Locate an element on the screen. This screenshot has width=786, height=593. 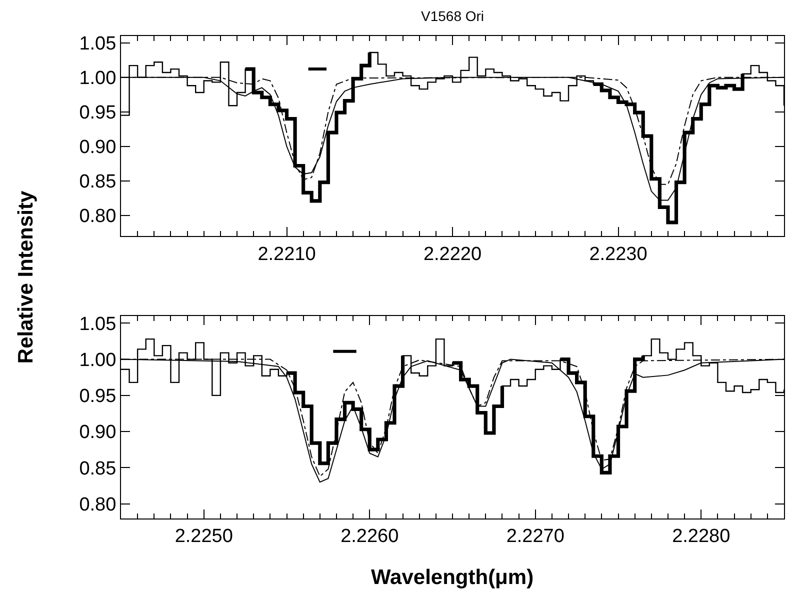
x-tick-label: 2.2280 is located at coordinates (701, 537).